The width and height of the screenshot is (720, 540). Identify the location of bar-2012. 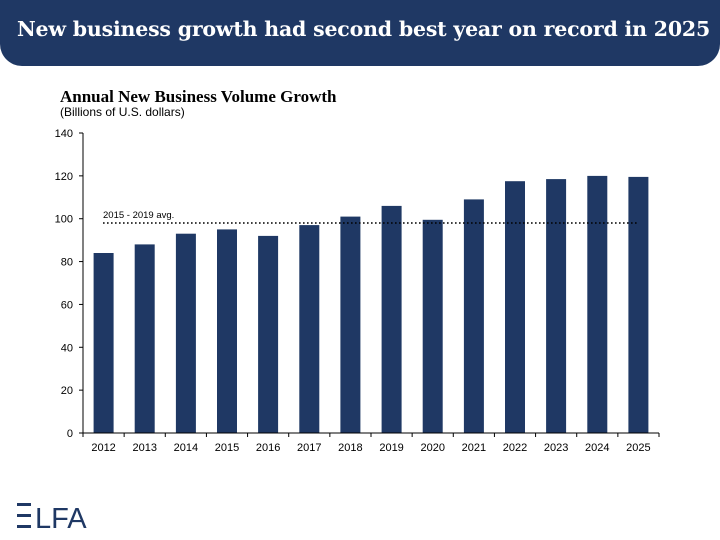
(103, 343).